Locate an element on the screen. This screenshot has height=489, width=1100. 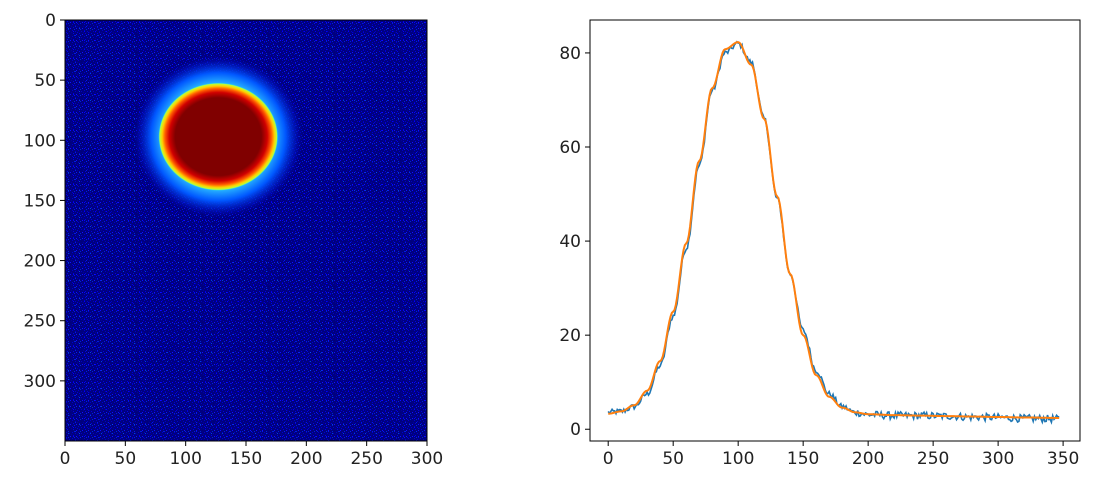
line-y-tick-label: 40 is located at coordinates (570, 242).